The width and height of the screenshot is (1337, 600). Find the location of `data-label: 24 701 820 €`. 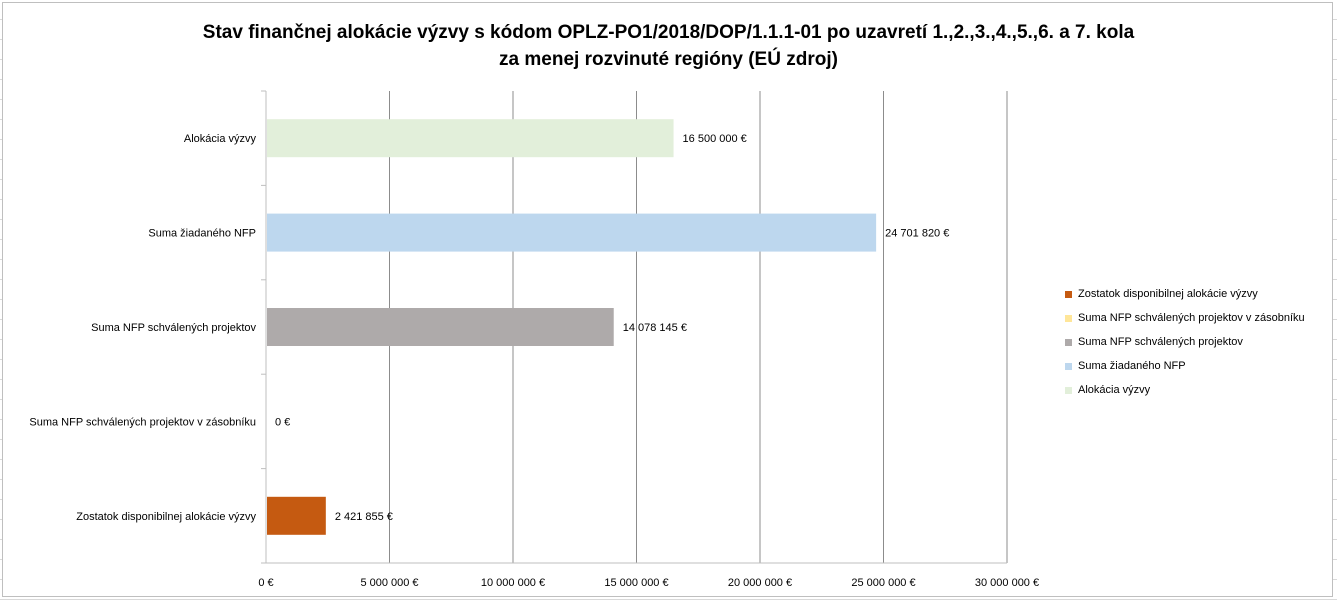

data-label: 24 701 820 € is located at coordinates (917, 234).